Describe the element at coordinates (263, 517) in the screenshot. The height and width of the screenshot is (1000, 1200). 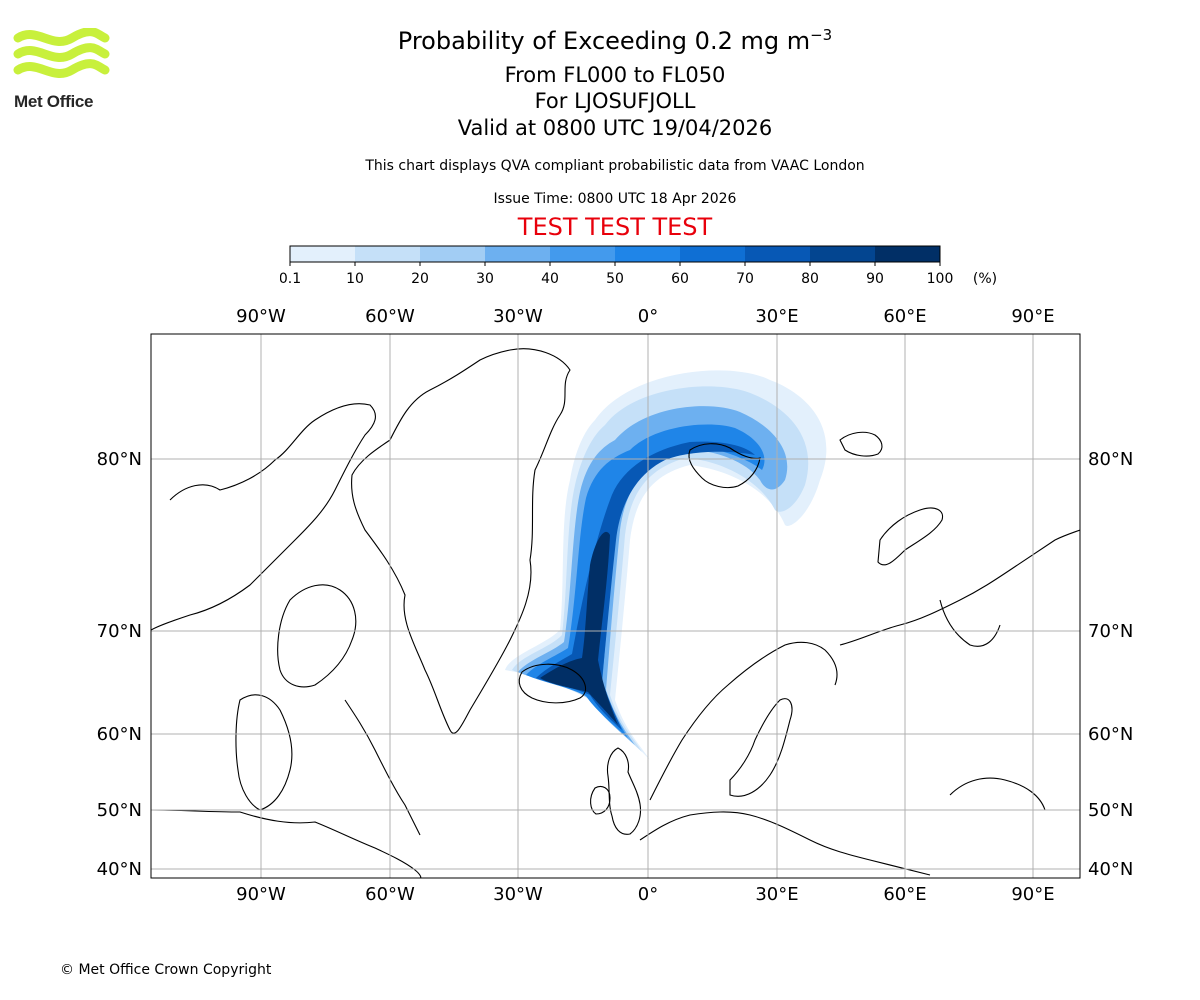
I see `canada-arctic-coast` at that location.